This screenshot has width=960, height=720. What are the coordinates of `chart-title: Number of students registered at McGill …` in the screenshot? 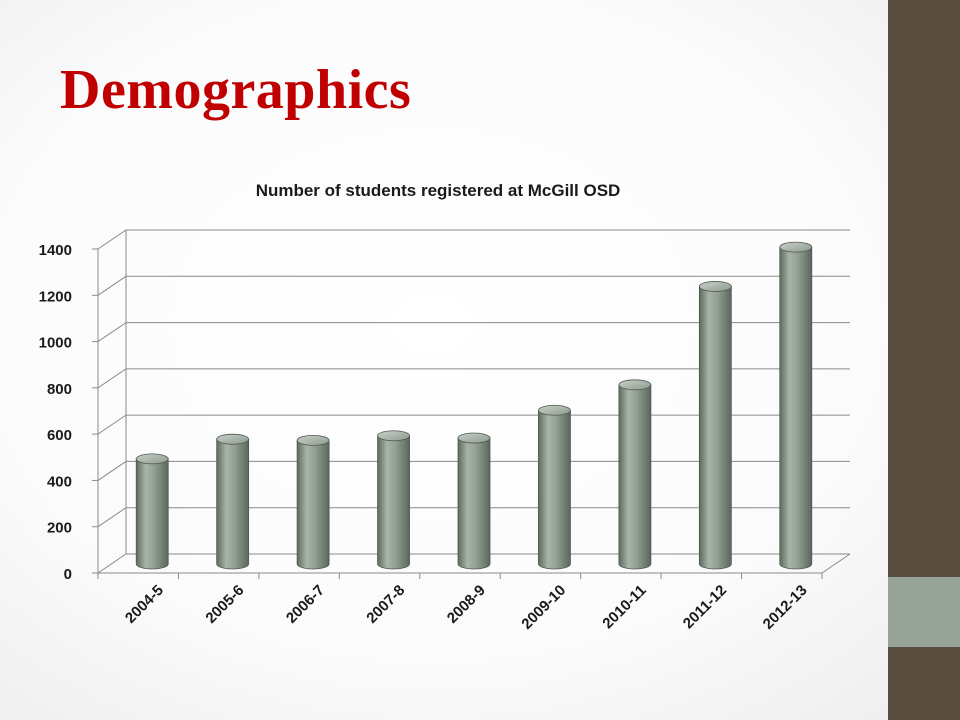 It's located at (438, 190).